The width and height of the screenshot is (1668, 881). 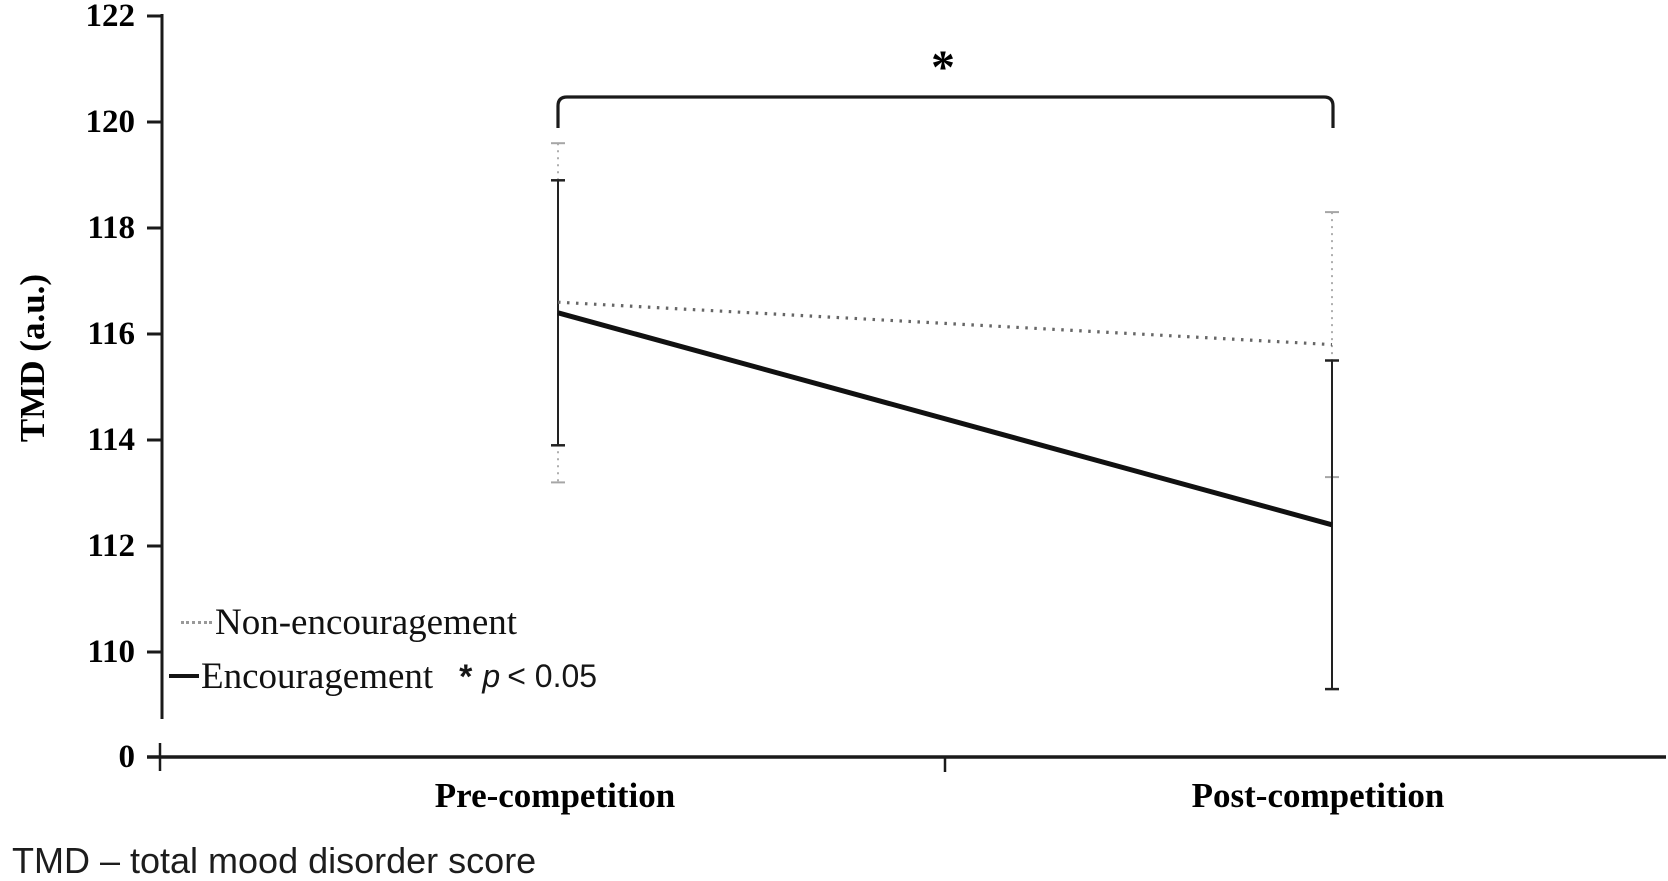 I want to click on y-axis-title: TMD (a.u.), so click(x=32, y=358).